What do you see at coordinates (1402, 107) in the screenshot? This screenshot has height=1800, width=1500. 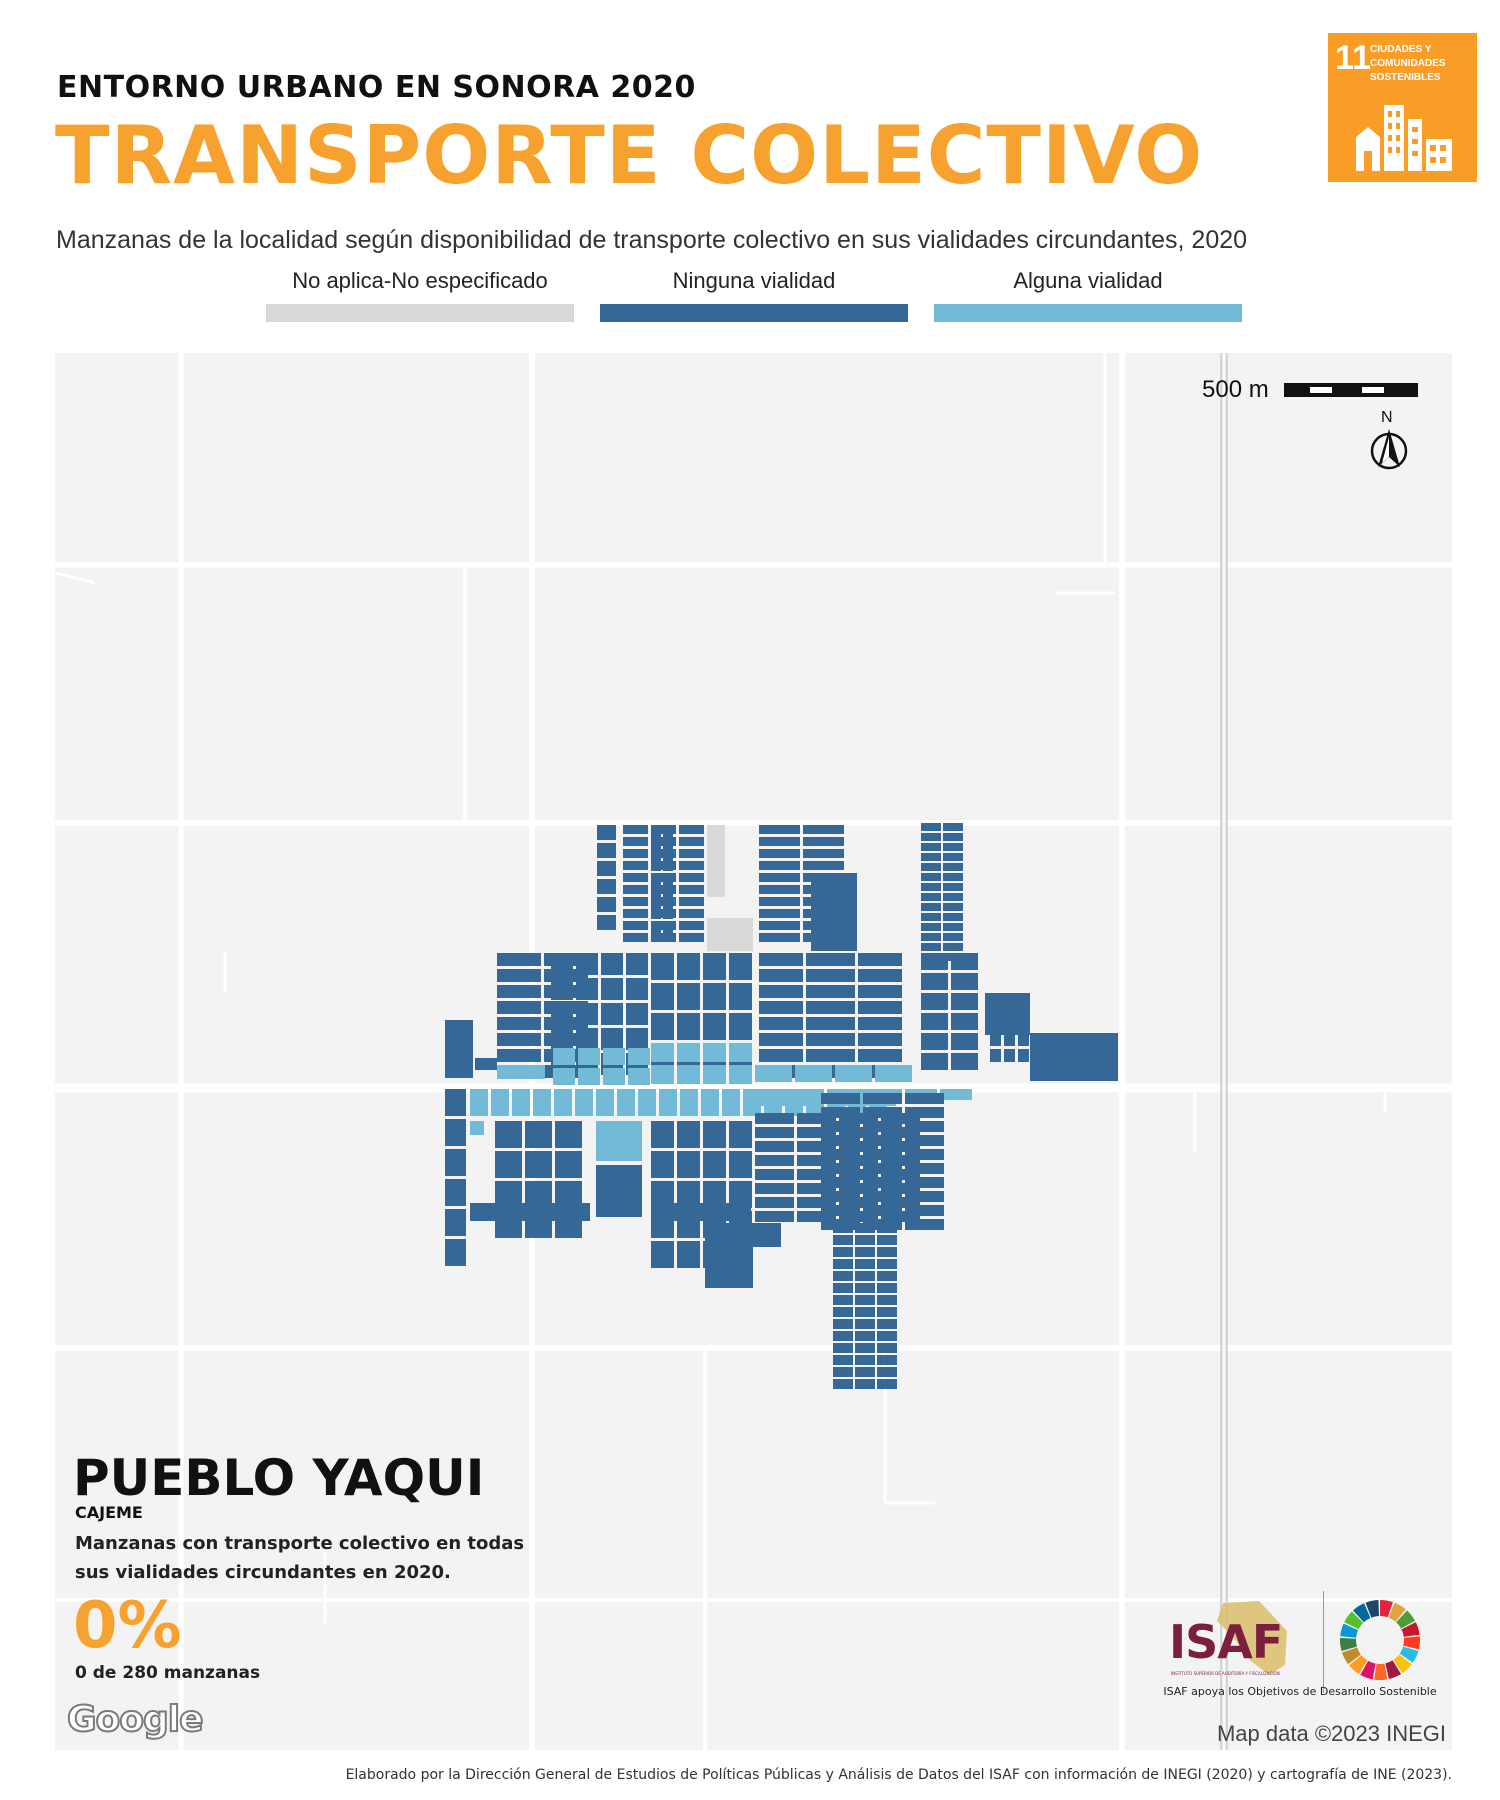 I see `sdg-11-badge: 11 CIUDADES Y COMUNIDADES SOSTENIBLES` at bounding box center [1402, 107].